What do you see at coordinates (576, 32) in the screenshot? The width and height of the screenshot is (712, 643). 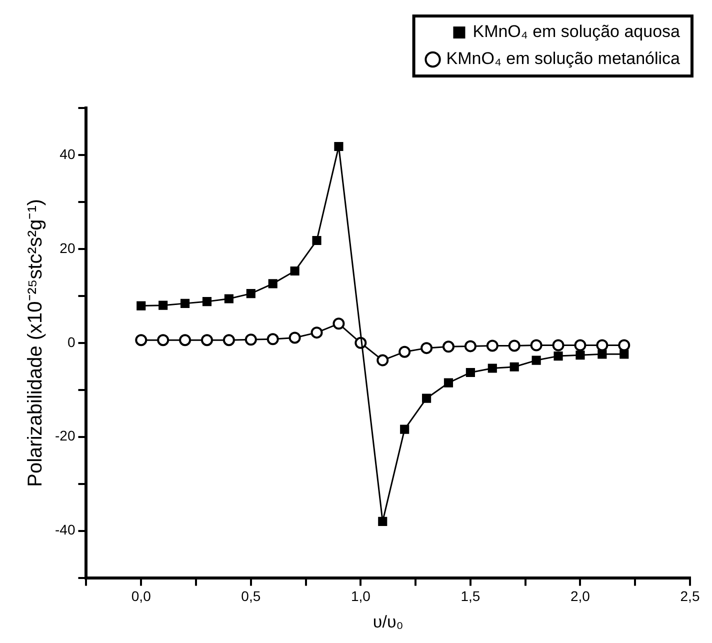 I see `legend-label: KMnO₄ em solução aquosa` at bounding box center [576, 32].